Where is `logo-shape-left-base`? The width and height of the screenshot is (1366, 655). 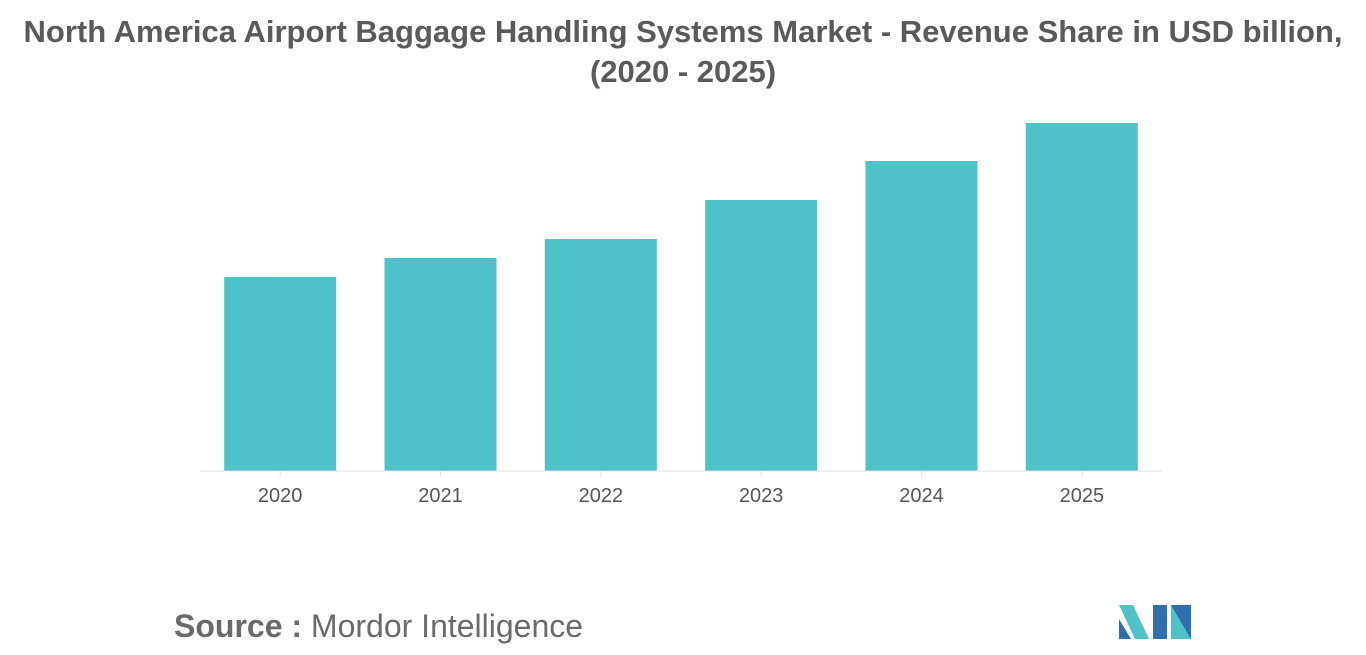
logo-shape-left-base is located at coordinates (1125, 629).